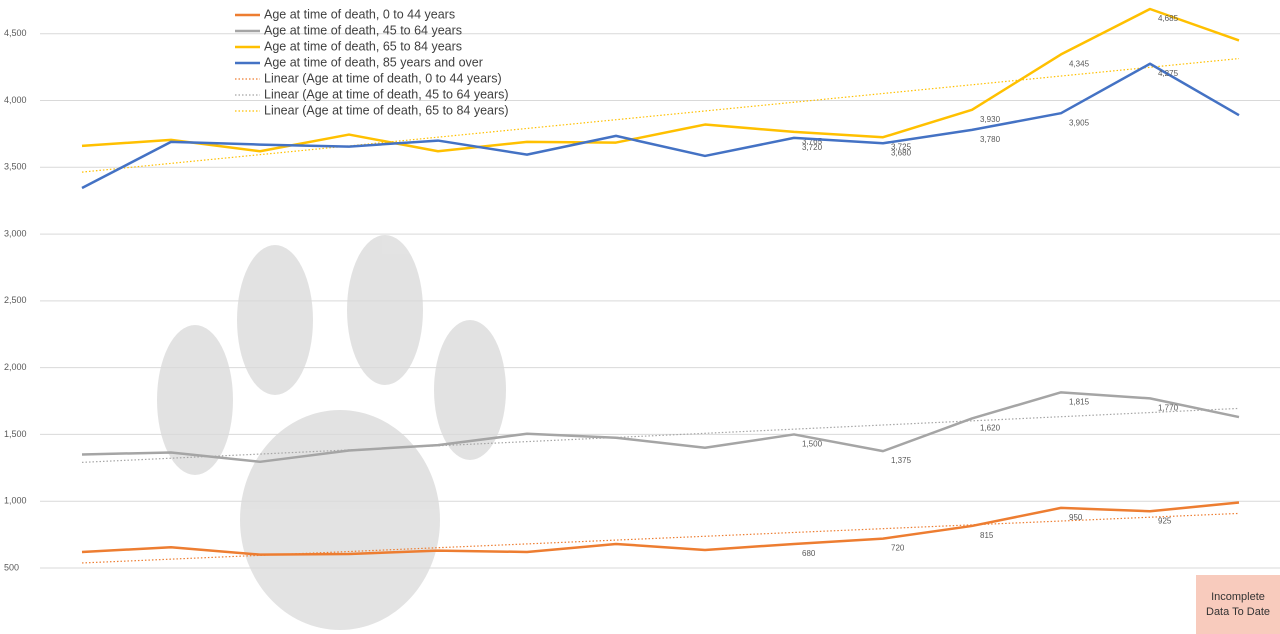 The height and width of the screenshot is (634, 1280). Describe the element at coordinates (809, 553) in the screenshot. I see `data-label: 680` at that location.